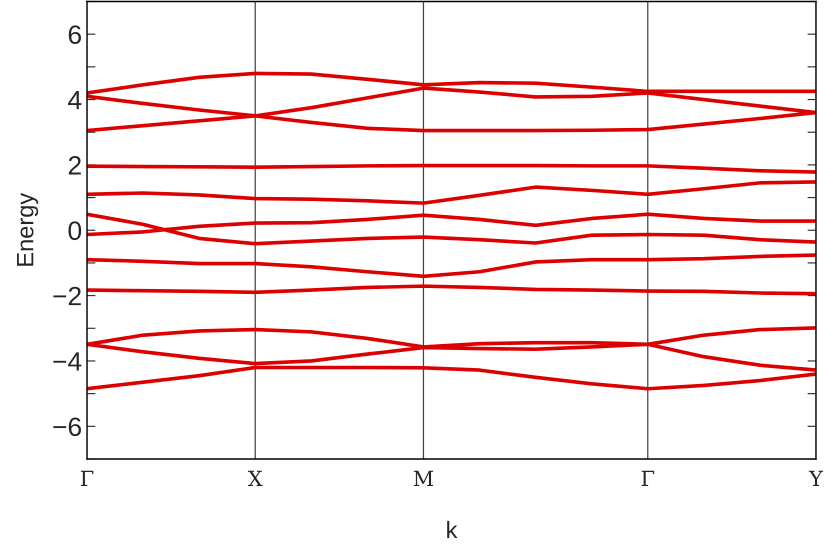 Image resolution: width=827 pixels, height=550 pixels. Describe the element at coordinates (74, 165) in the screenshot. I see `y-tick-label: 2` at that location.